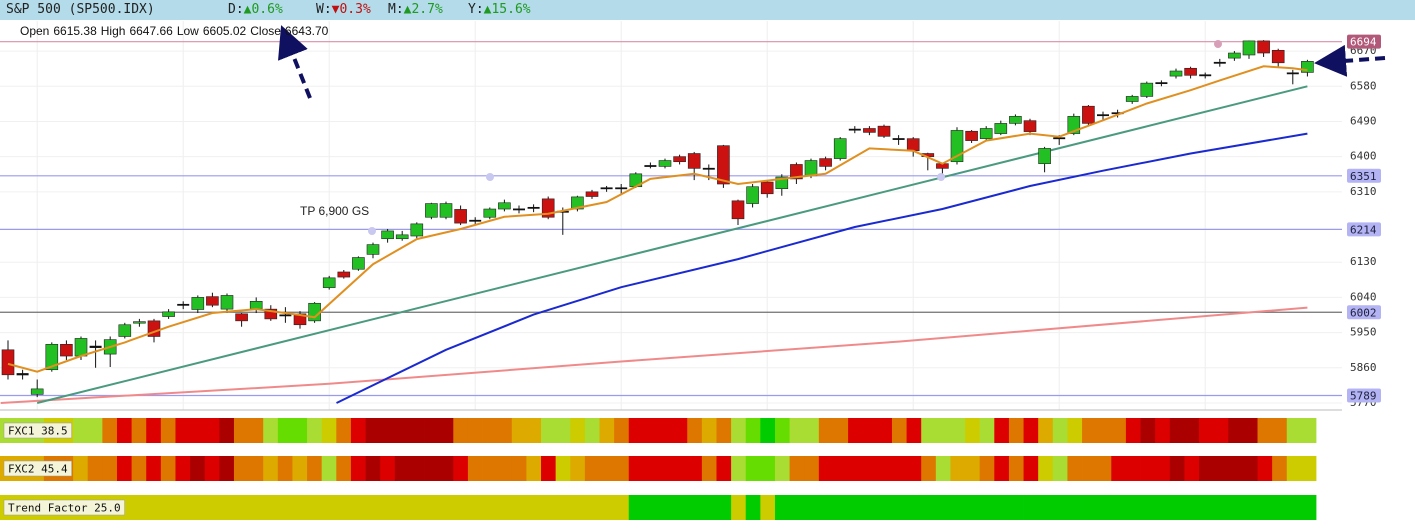  I want to click on symbol: S&P 500 (SP500.IDX), so click(80, 9).